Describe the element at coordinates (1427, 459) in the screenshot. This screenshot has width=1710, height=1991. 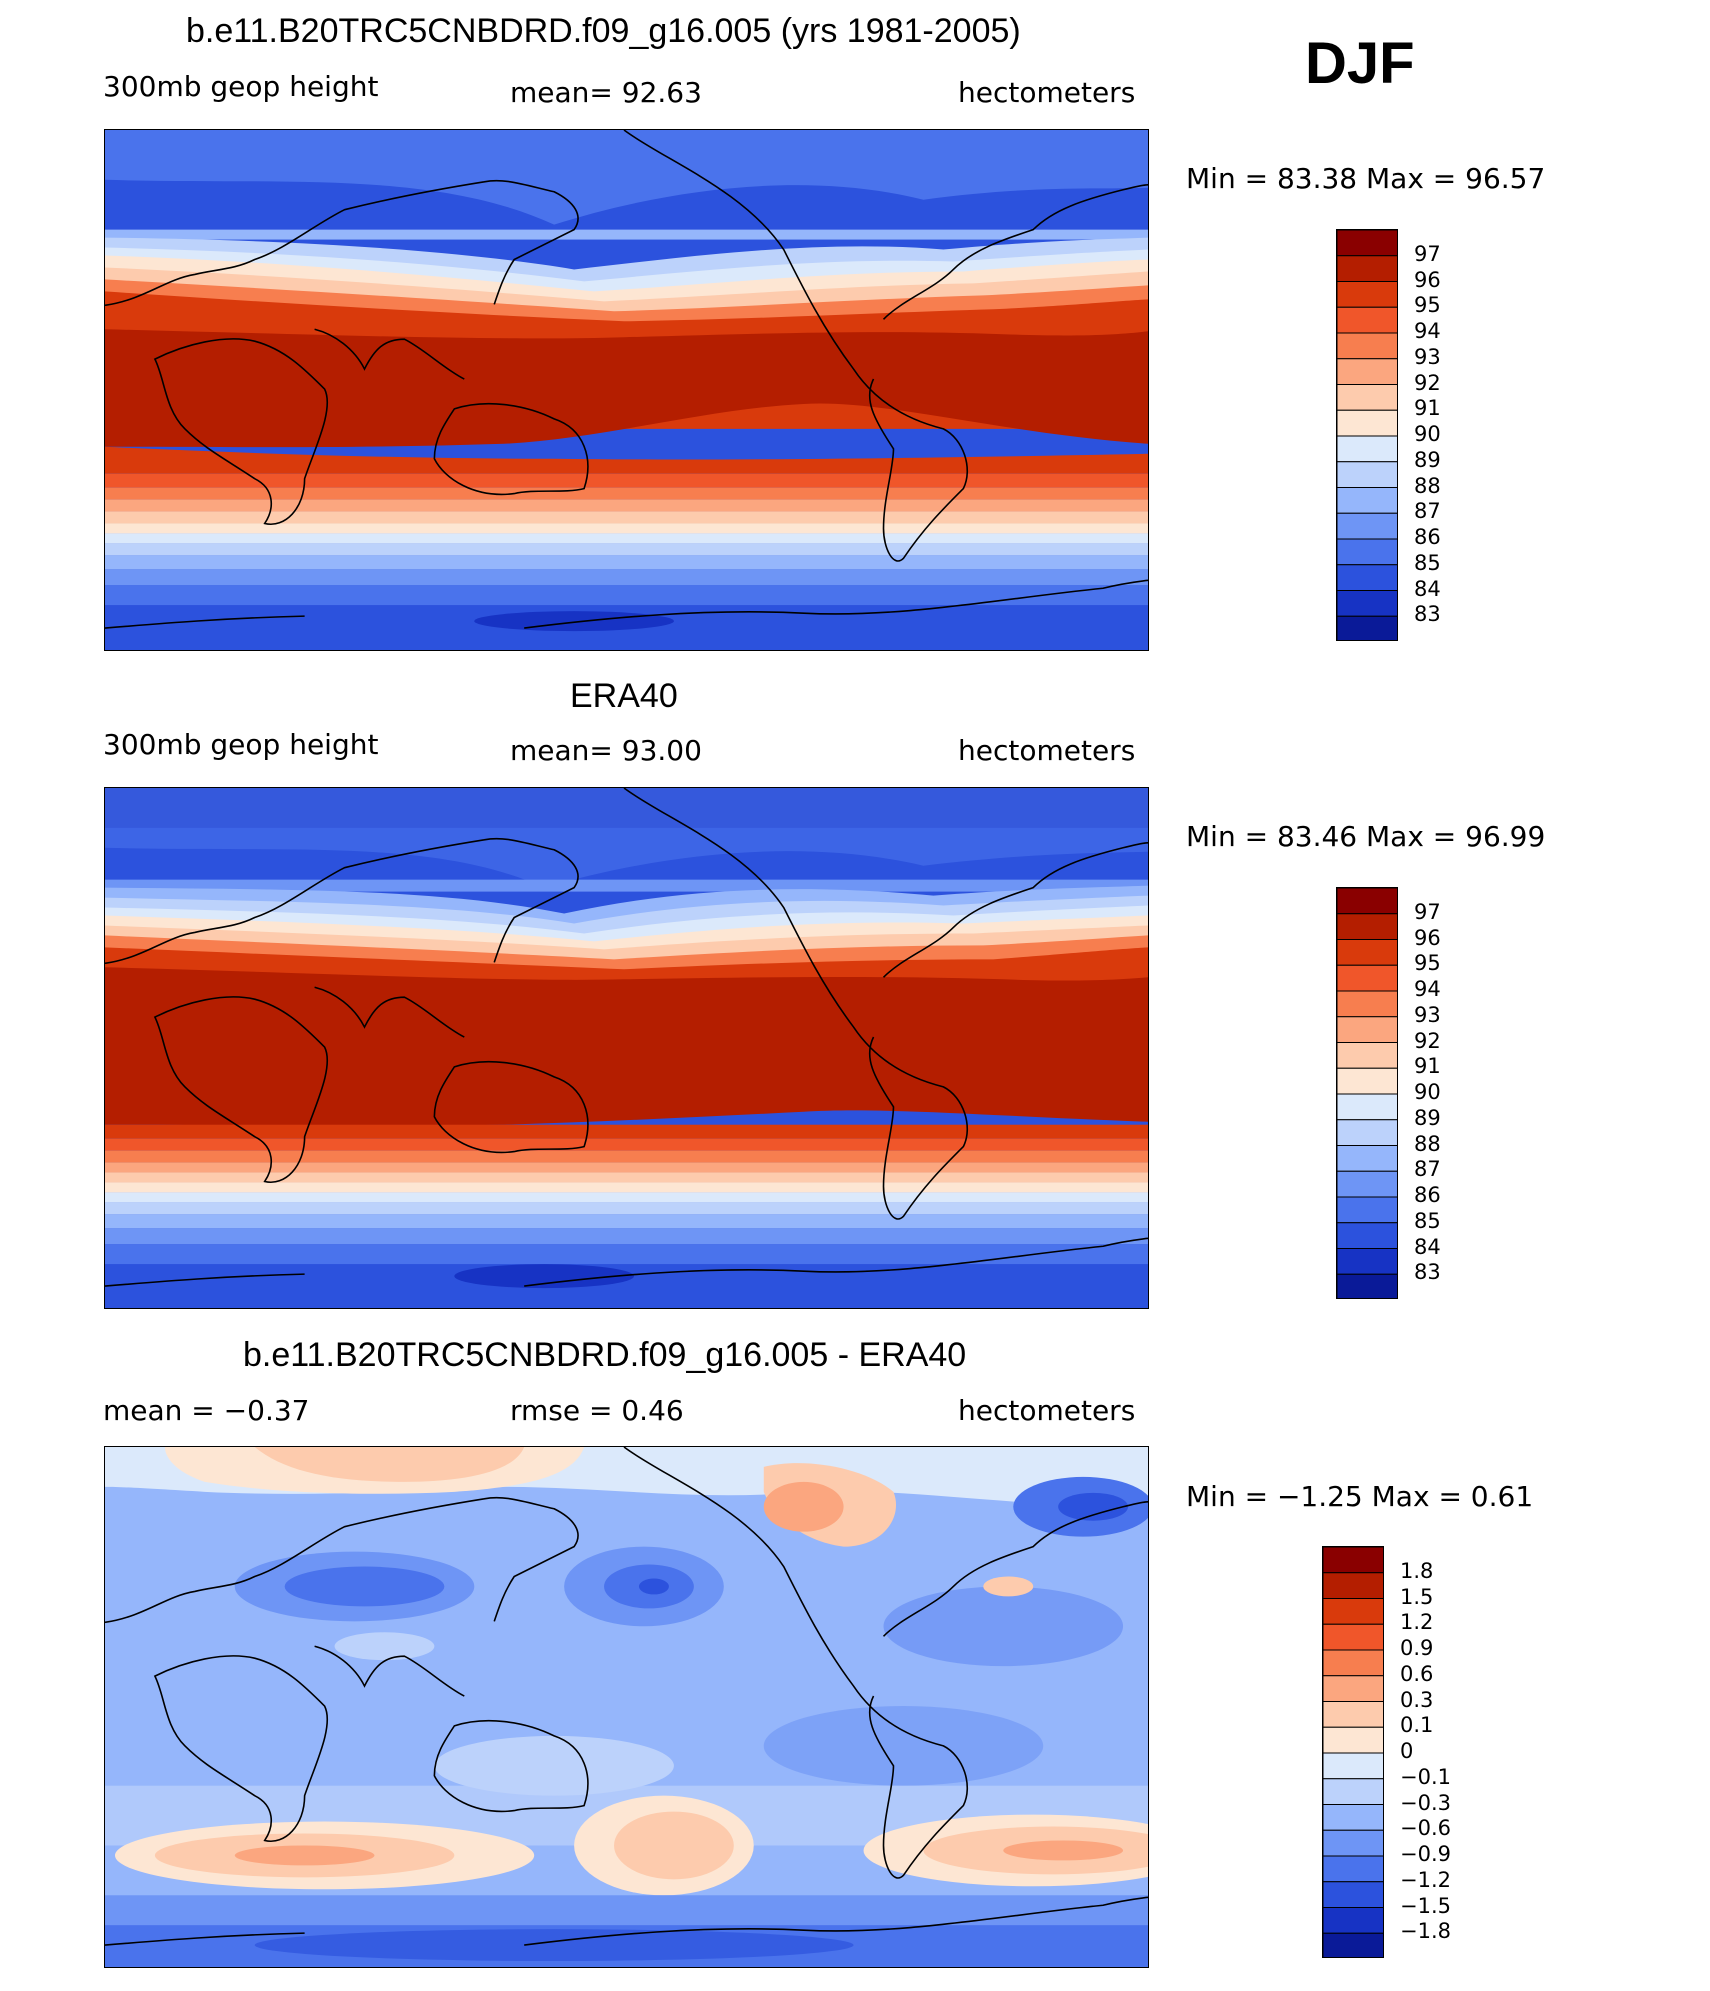
I see `colorbar-label: 89` at that location.